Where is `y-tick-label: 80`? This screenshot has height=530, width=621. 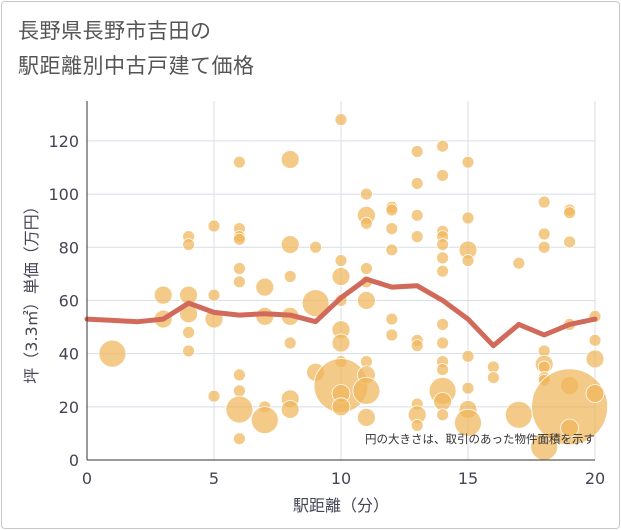 y-tick-label: 80 is located at coordinates (69, 247).